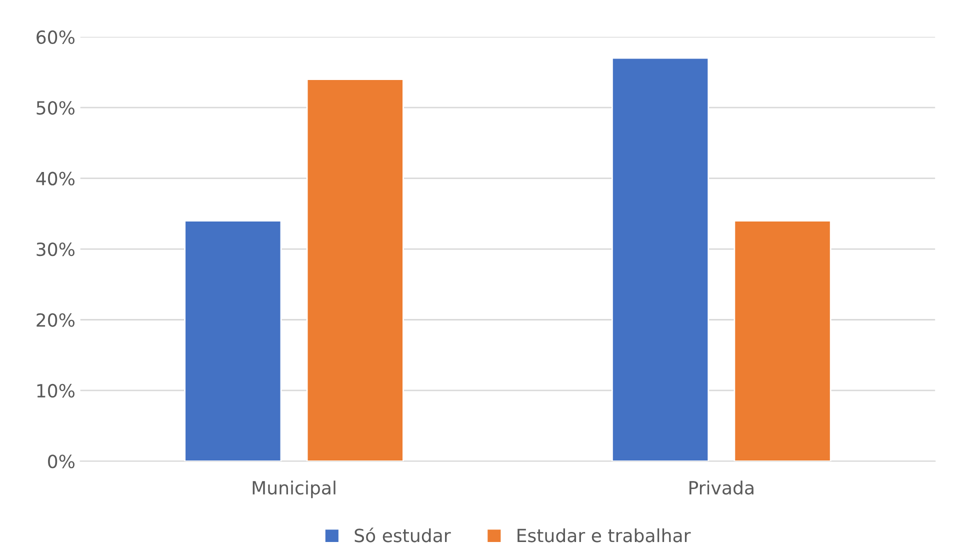 The image size is (968, 559). What do you see at coordinates (55, 320) in the screenshot?
I see `y-tick-label: 20%` at bounding box center [55, 320].